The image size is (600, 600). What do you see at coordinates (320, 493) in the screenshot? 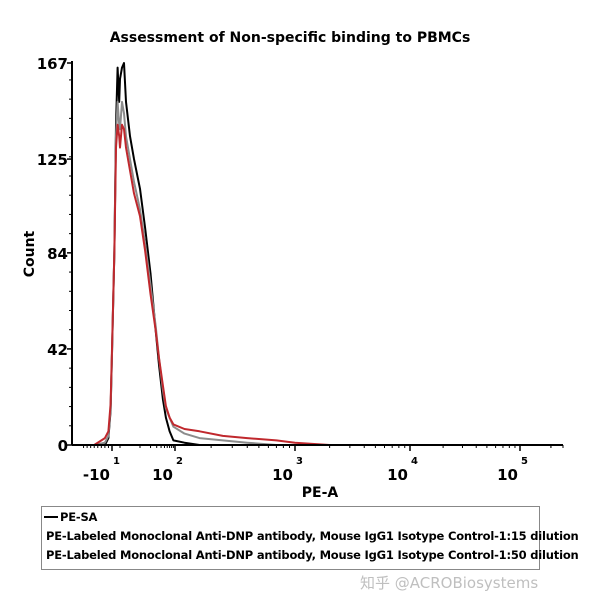
I see `x-axis-label: PE-A` at bounding box center [320, 493].